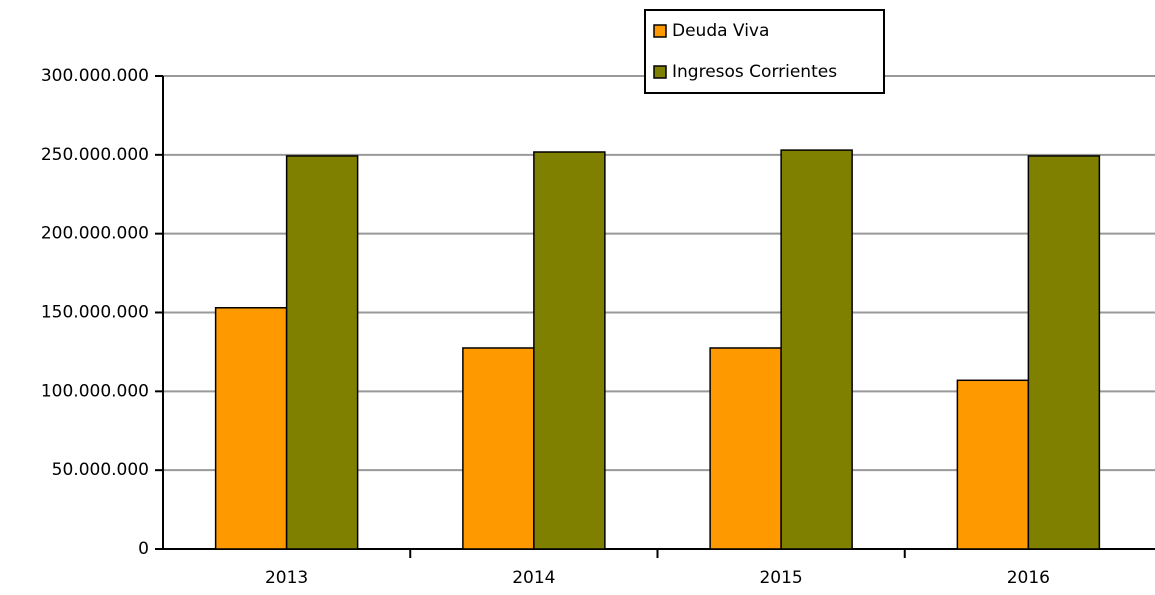 The height and width of the screenshot is (595, 1155). What do you see at coordinates (95, 155) in the screenshot?
I see `y-tick-label: 250.000.000` at bounding box center [95, 155].